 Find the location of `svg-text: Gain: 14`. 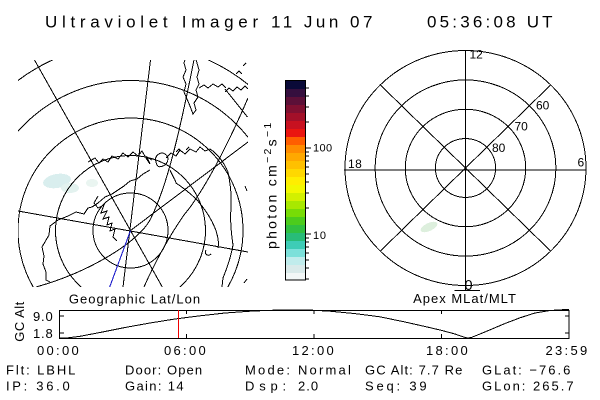

svg-text: Gain: 14 is located at coordinates (155, 386).